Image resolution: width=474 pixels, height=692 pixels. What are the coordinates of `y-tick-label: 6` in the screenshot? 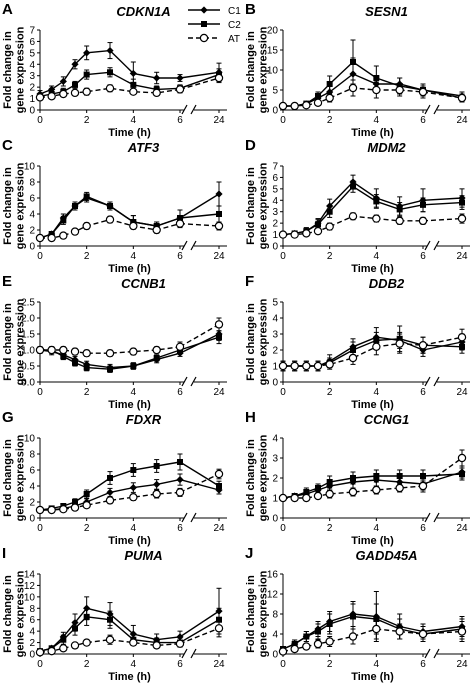 It's located at (32, 199).